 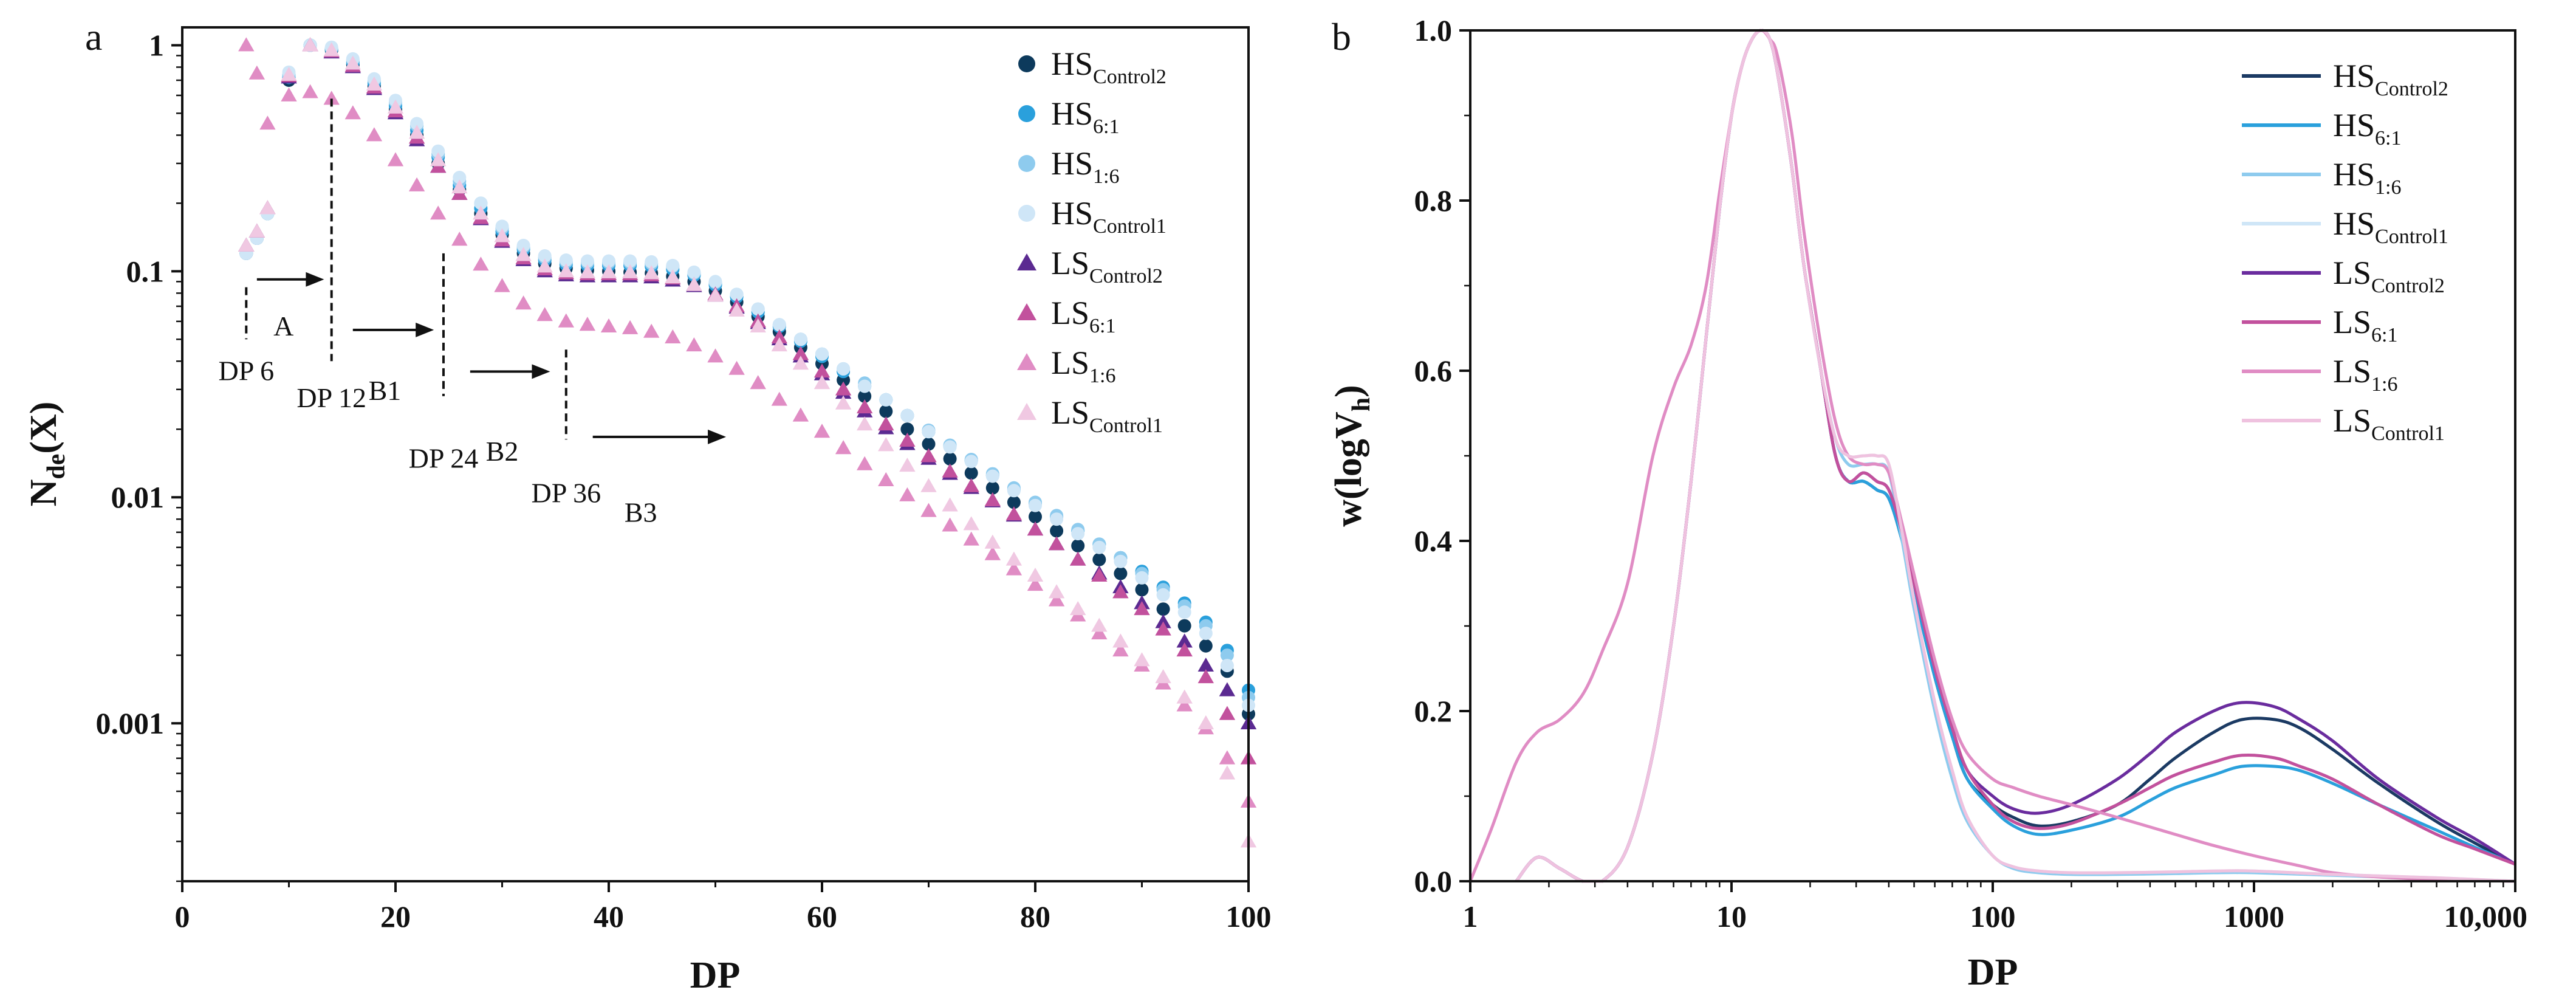 What do you see at coordinates (56, 467) in the screenshot?
I see `panel-a-ylabel-sub: de` at bounding box center [56, 467].